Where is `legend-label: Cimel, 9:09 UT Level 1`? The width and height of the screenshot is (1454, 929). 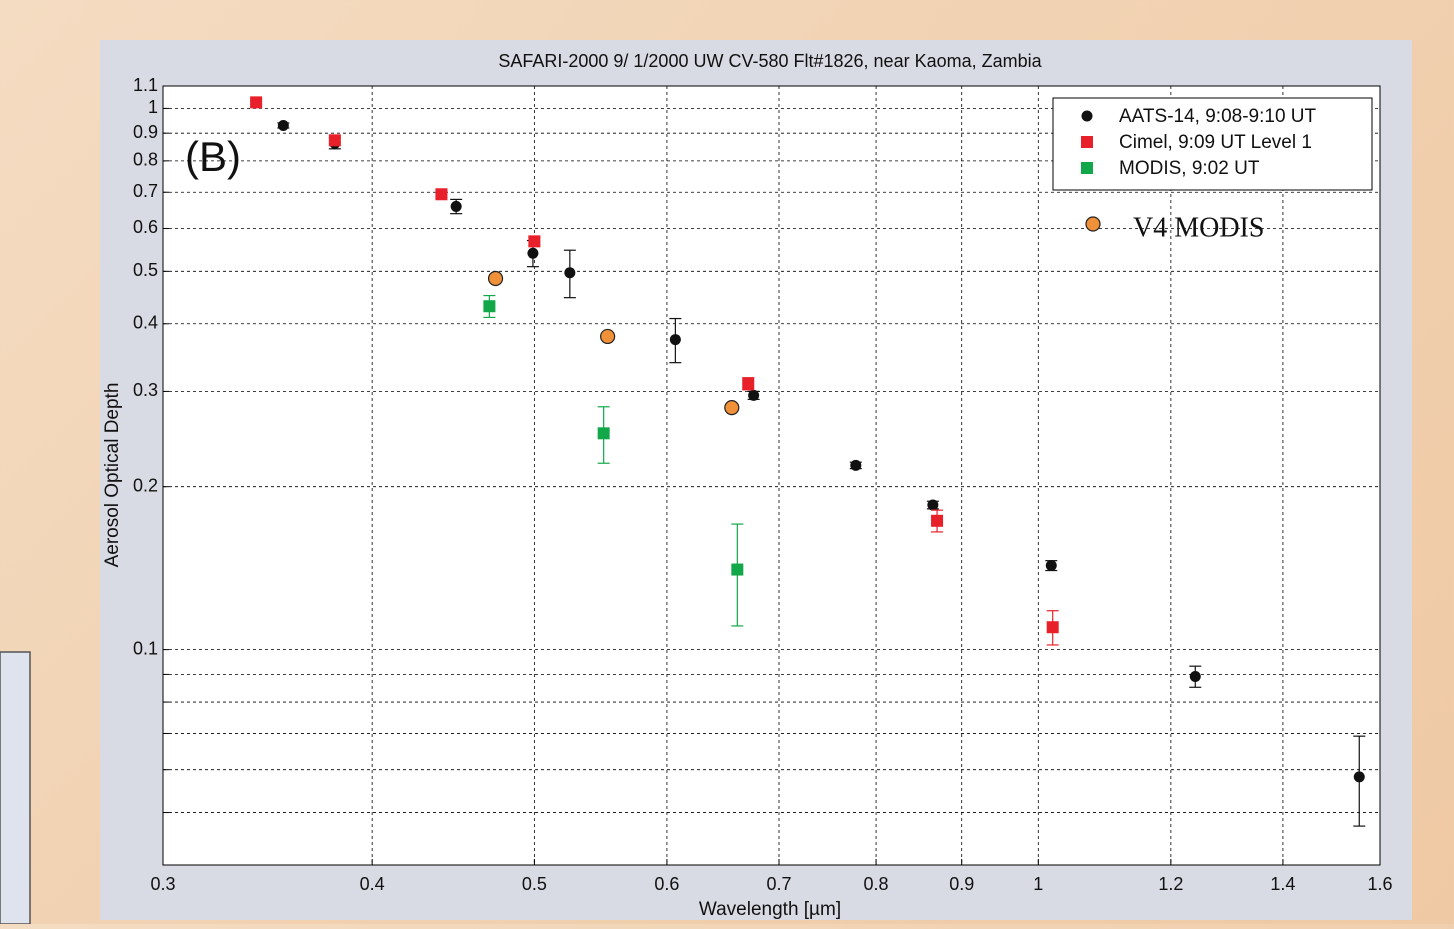
legend-label: Cimel, 9:09 UT Level 1 is located at coordinates (1215, 142).